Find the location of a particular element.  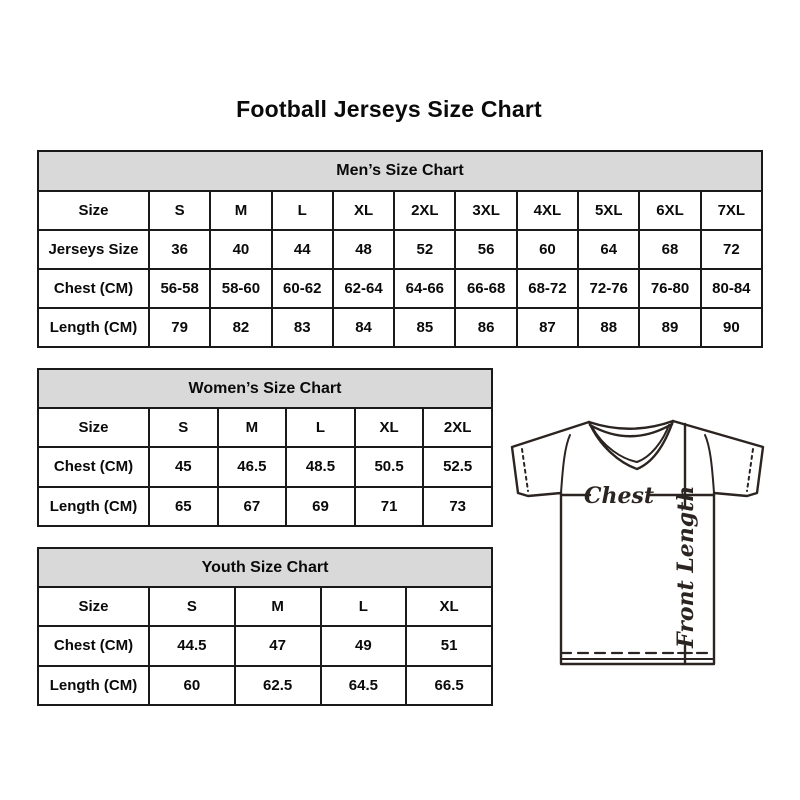

table-cell: 40 is located at coordinates (241, 249).